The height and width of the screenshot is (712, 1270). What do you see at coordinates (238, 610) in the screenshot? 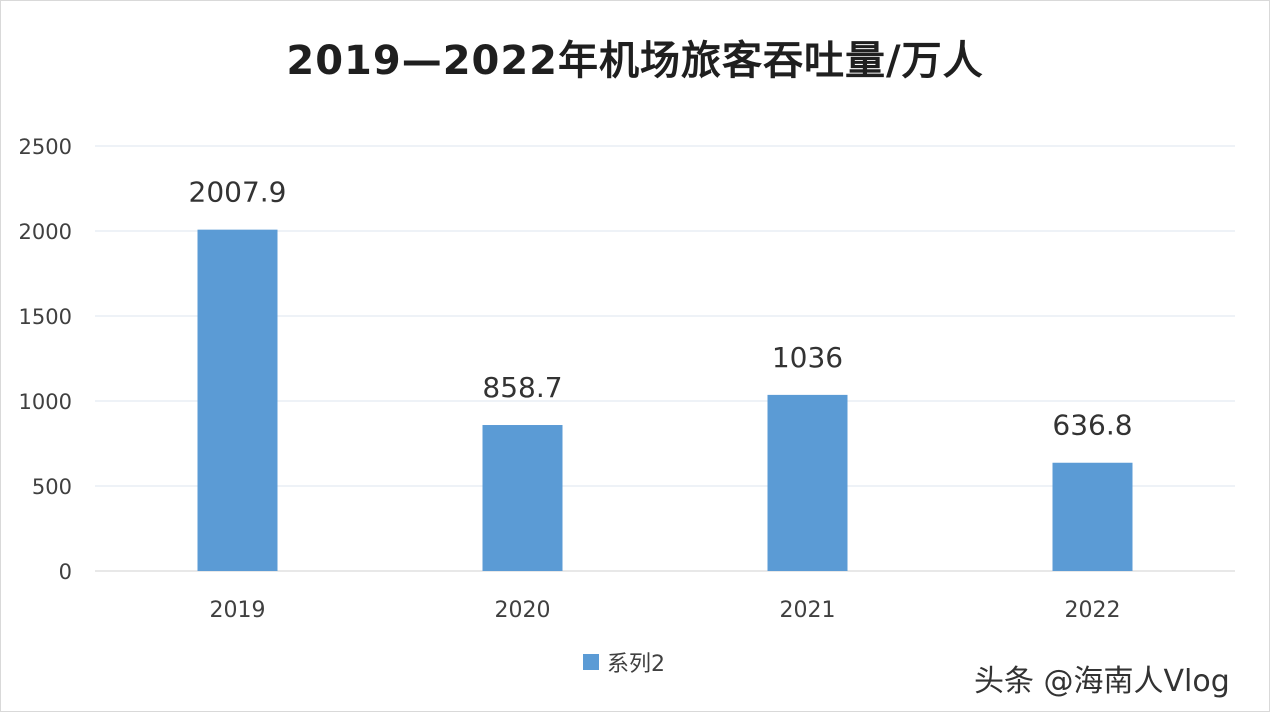
I see `x-tick-label: 2019` at bounding box center [238, 610].